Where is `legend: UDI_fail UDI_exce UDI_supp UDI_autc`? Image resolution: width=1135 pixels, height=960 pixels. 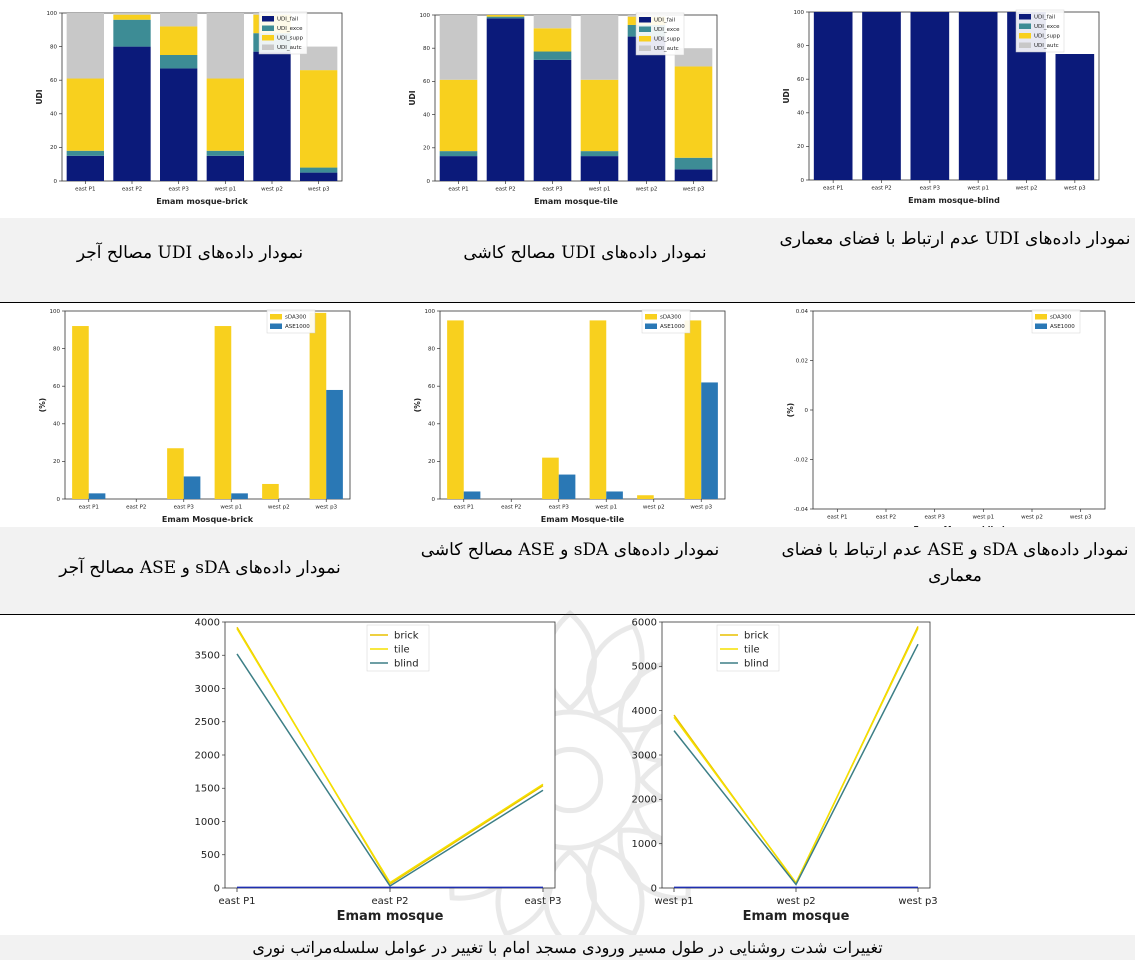 legend: UDI_fail UDI_exce UDI_supp UDI_autc is located at coordinates (283, 33).